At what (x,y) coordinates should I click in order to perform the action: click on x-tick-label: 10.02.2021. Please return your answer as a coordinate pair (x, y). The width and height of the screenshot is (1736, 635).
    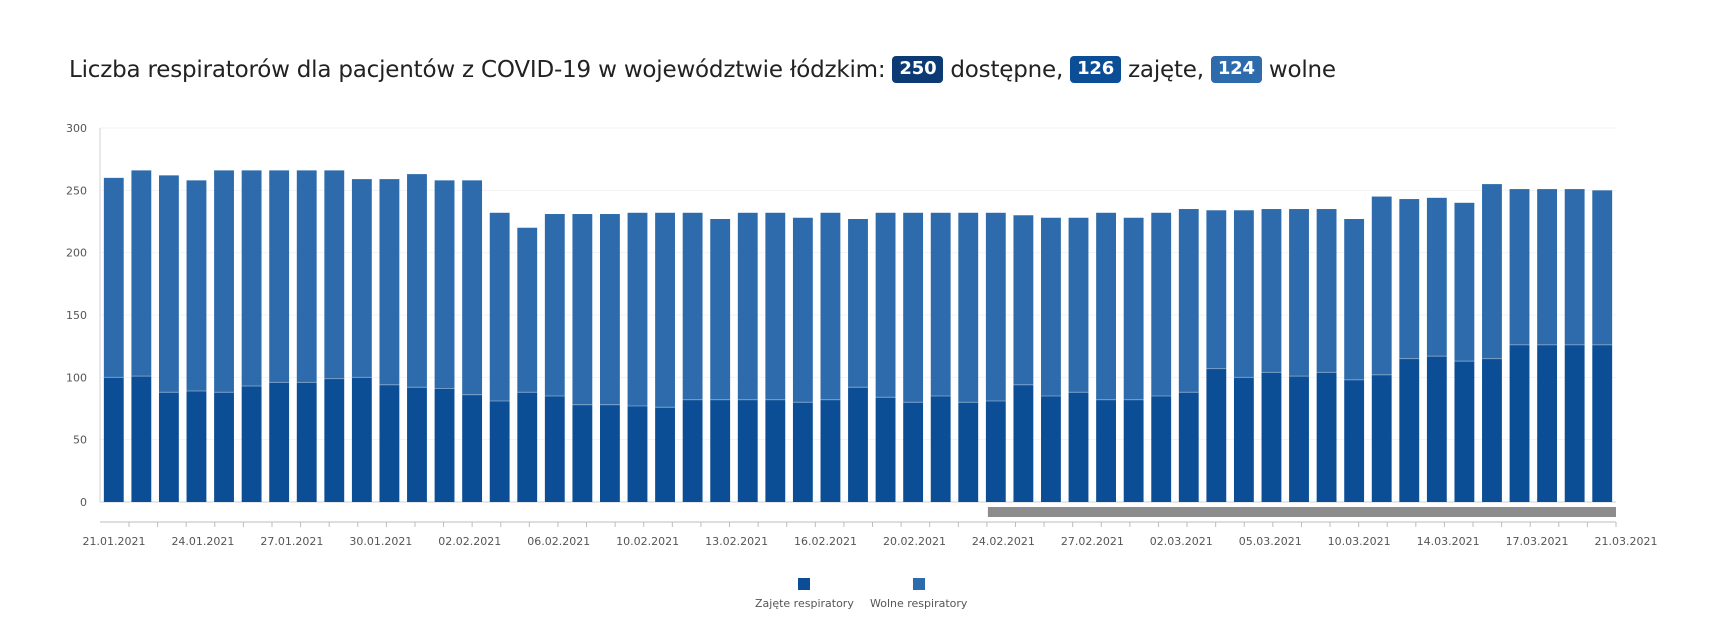
    Looking at the image, I should click on (647, 541).